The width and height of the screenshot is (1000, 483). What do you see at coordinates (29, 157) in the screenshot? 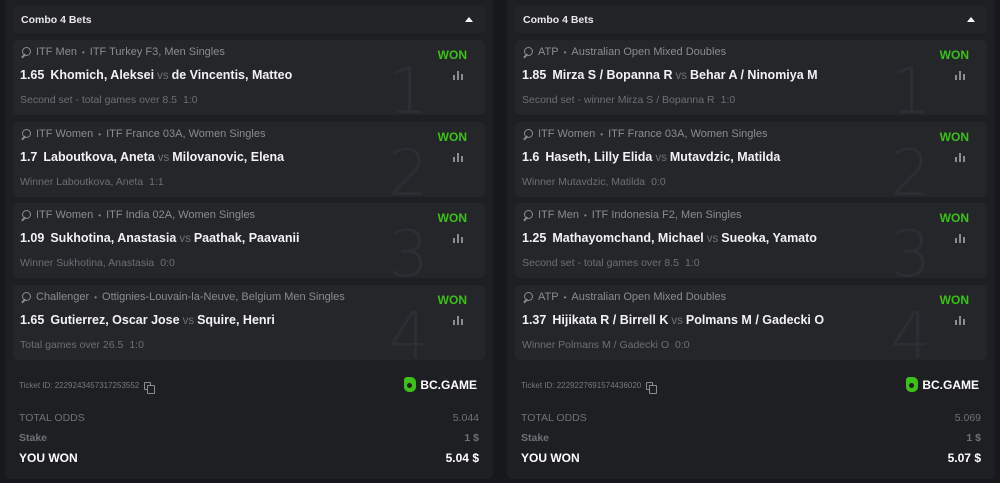
I see `bet-odds: 1.7` at bounding box center [29, 157].